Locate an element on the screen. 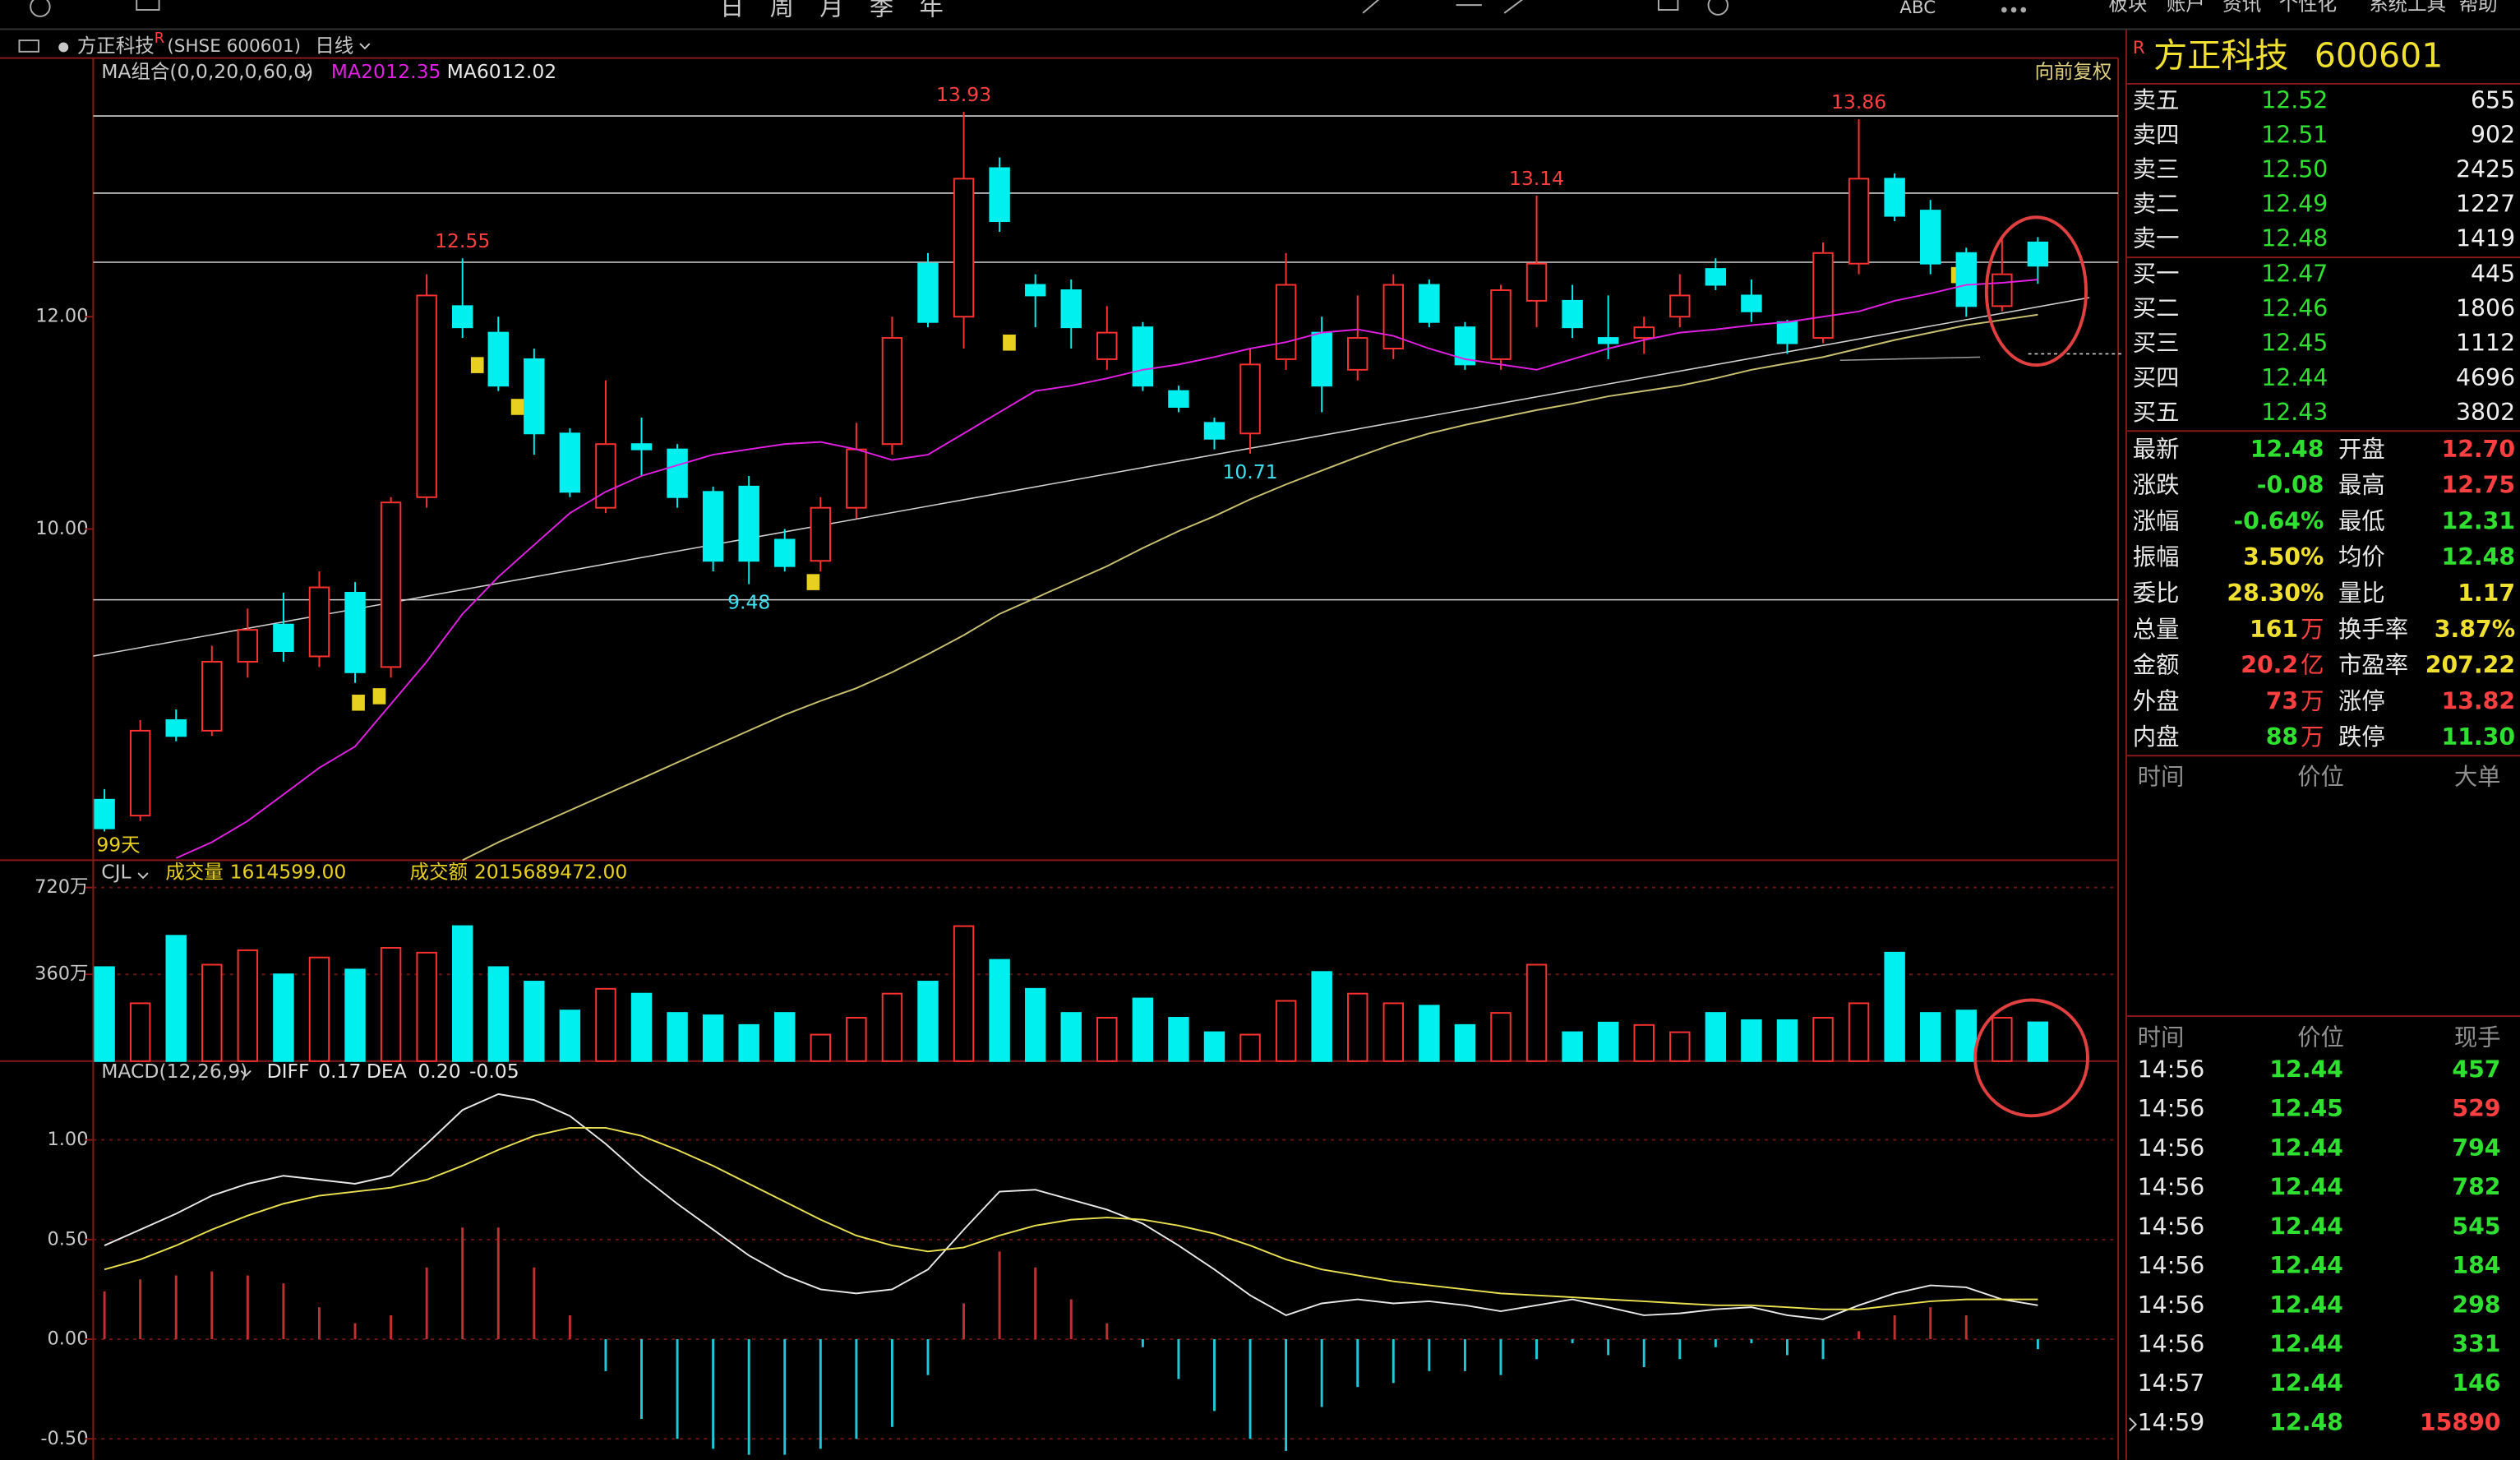  book-label: 卖三 is located at coordinates (2156, 170).